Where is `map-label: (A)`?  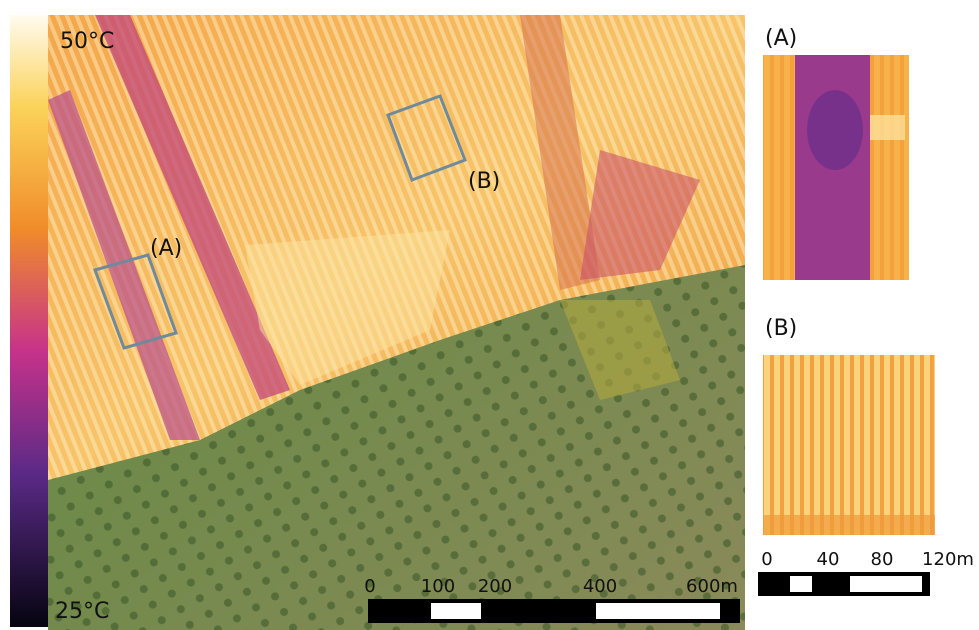
map-label: (A) is located at coordinates (166, 248).